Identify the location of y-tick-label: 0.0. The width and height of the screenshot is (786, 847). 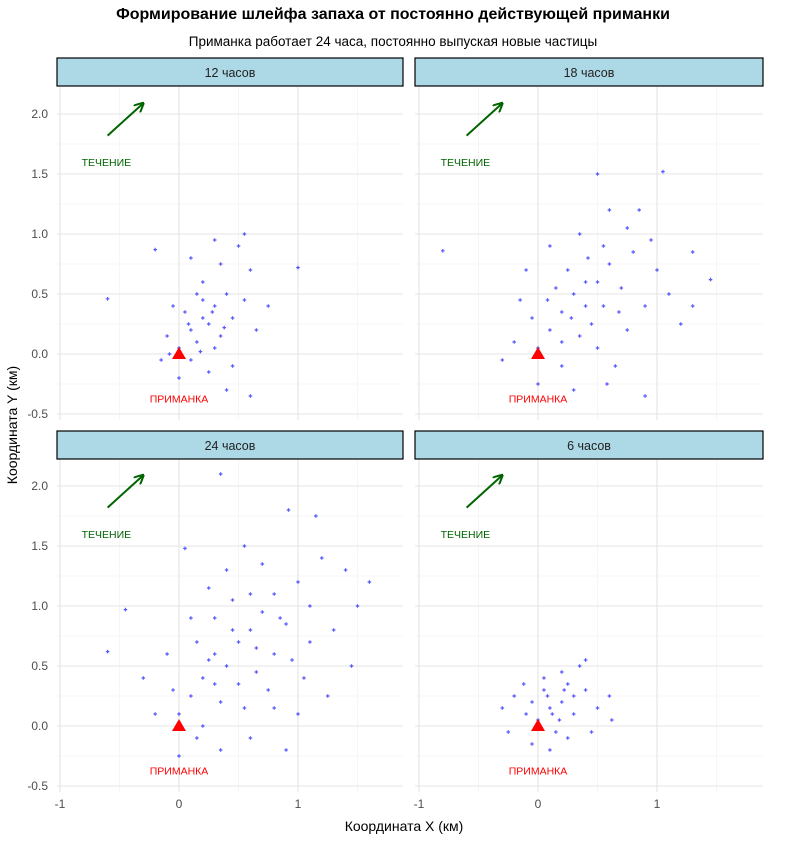
(39, 354).